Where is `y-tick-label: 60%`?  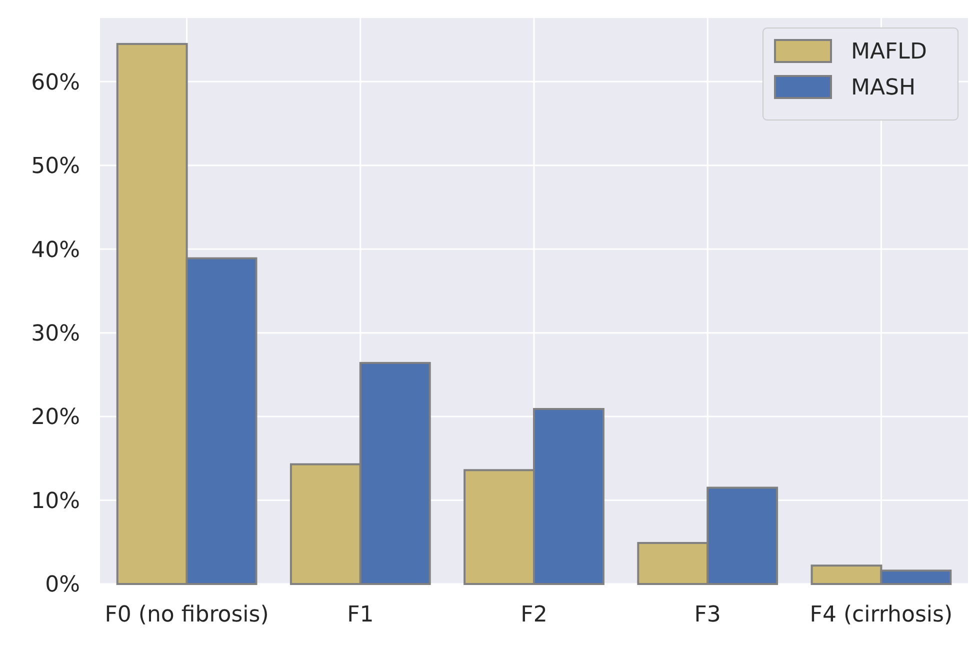 y-tick-label: 60% is located at coordinates (55, 83).